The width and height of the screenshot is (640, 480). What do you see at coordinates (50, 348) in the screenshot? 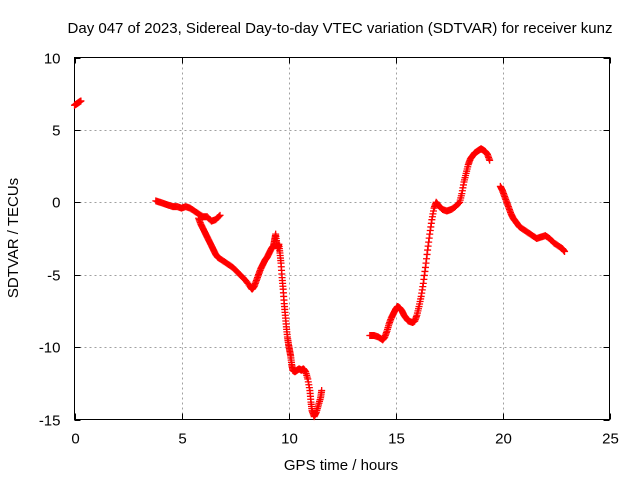
I see `y-tick-label: -10` at bounding box center [50, 348].